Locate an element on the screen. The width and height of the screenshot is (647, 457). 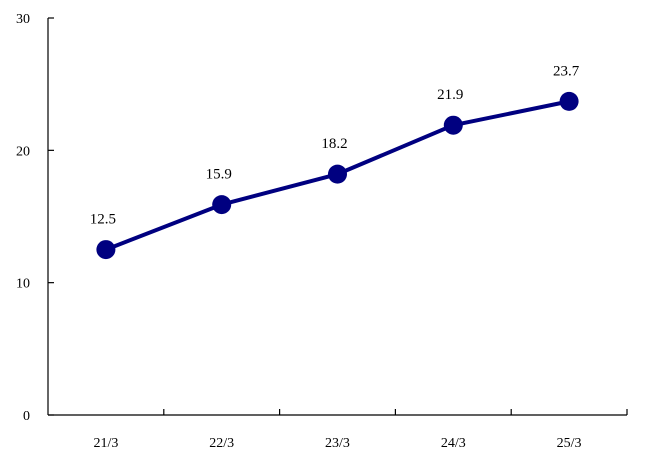
x-axis: 21/3 22/3 23/3 24/3 25/3 is located at coordinates (338, 430).